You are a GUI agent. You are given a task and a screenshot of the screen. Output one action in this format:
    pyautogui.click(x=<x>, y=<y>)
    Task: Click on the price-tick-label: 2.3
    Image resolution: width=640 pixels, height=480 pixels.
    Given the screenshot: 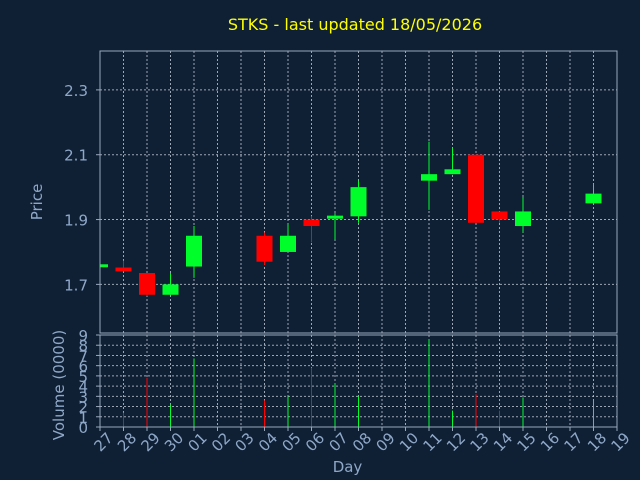 What is the action you would take?
    pyautogui.click(x=76, y=91)
    